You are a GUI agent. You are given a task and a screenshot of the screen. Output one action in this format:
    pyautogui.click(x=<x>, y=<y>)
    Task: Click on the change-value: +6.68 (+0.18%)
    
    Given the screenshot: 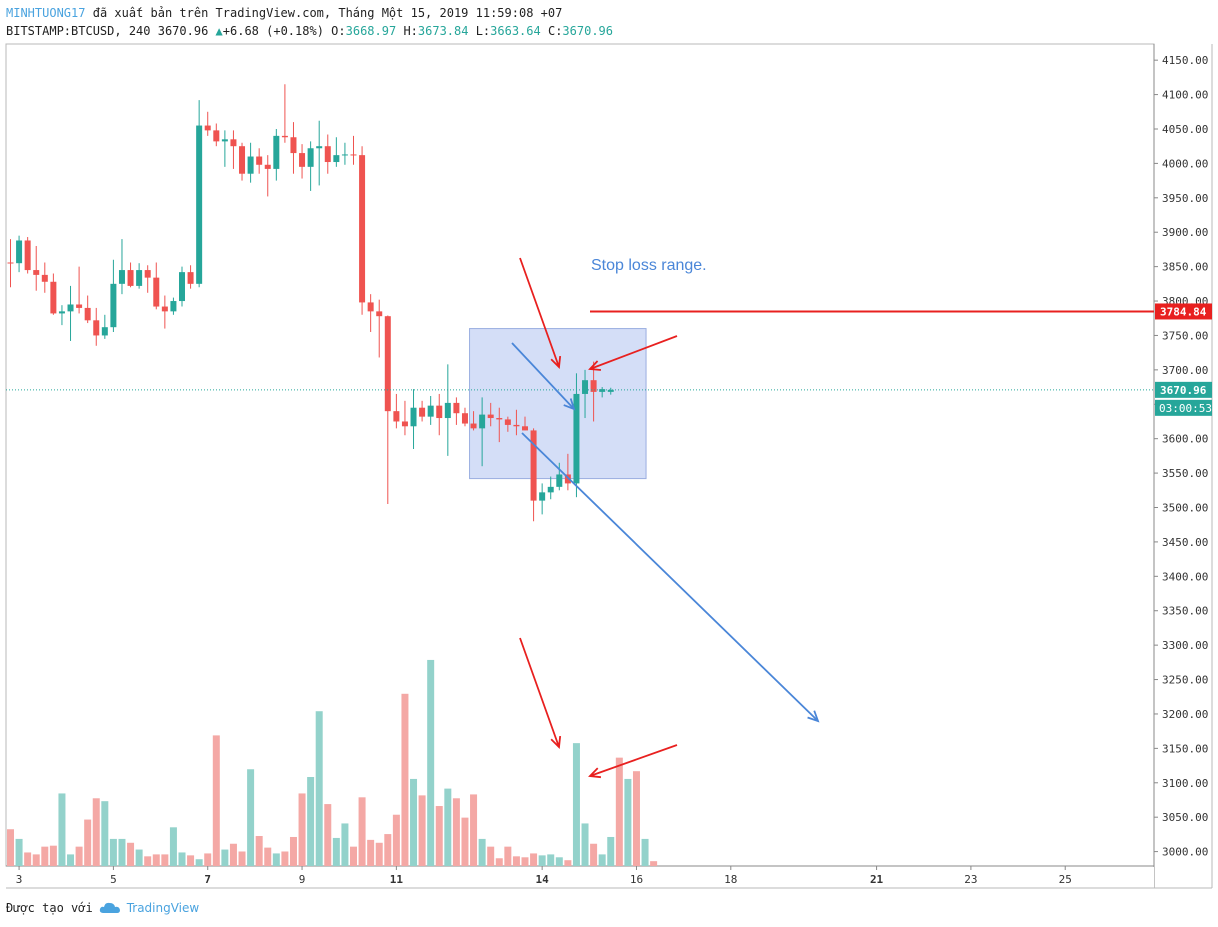 What is the action you would take?
    pyautogui.click(x=273, y=31)
    